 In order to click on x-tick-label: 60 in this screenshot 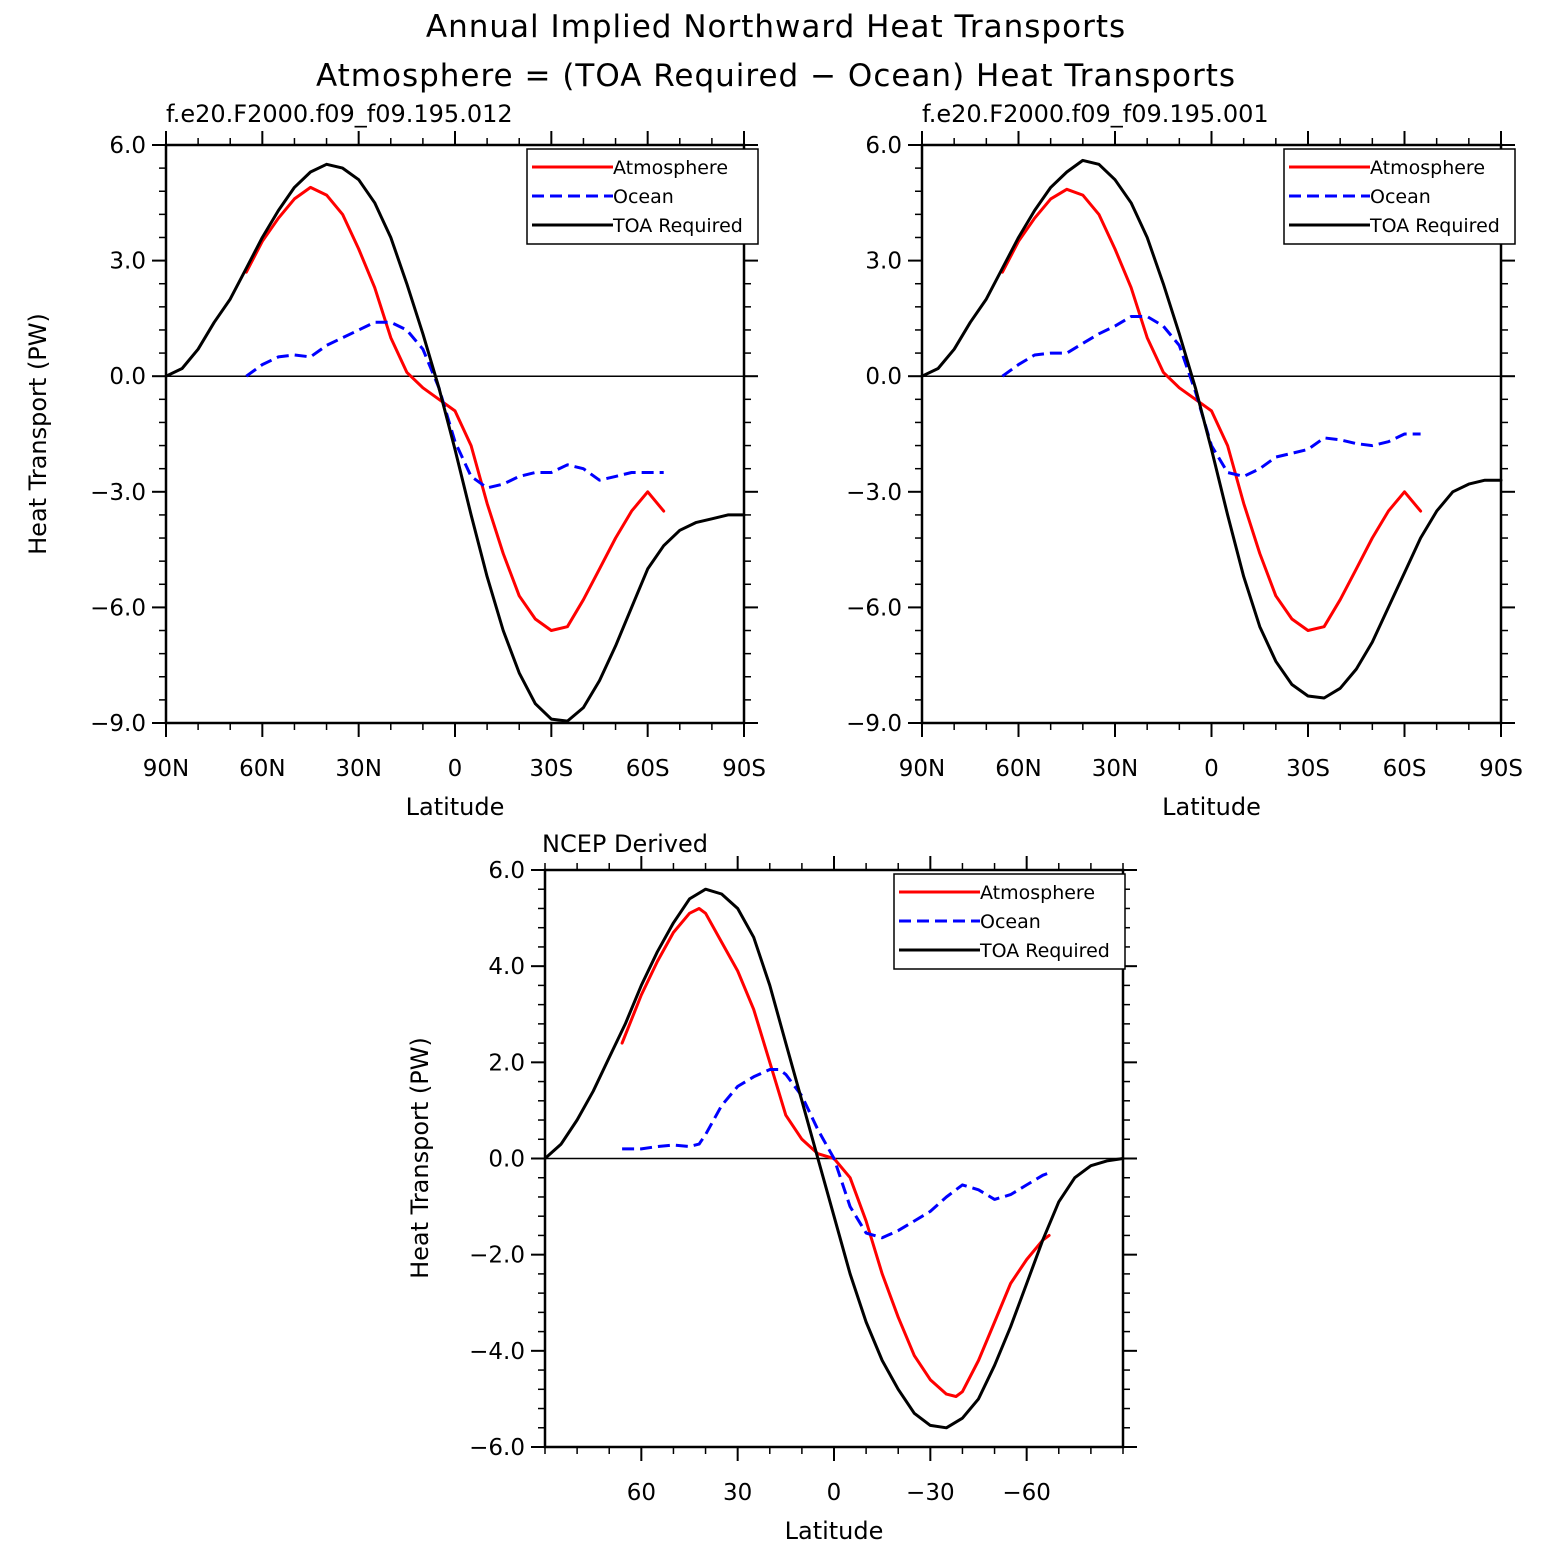, I will do `click(641, 1493)`.